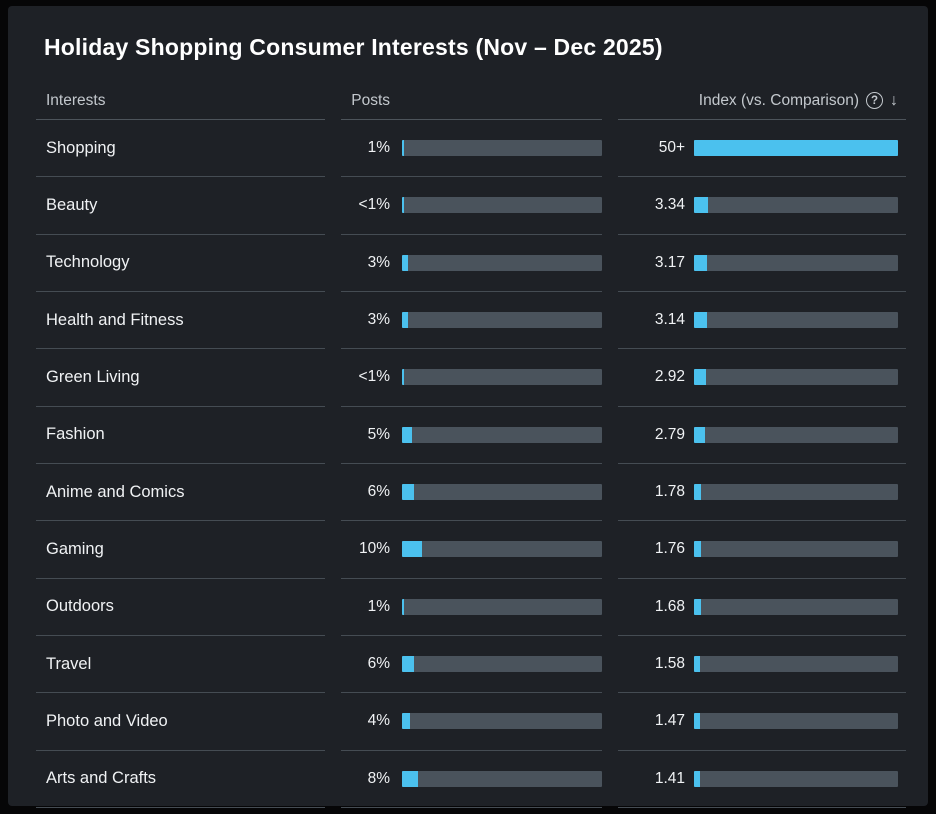 This screenshot has height=814, width=936. I want to click on interest-label: Health and Fitness, so click(115, 319).